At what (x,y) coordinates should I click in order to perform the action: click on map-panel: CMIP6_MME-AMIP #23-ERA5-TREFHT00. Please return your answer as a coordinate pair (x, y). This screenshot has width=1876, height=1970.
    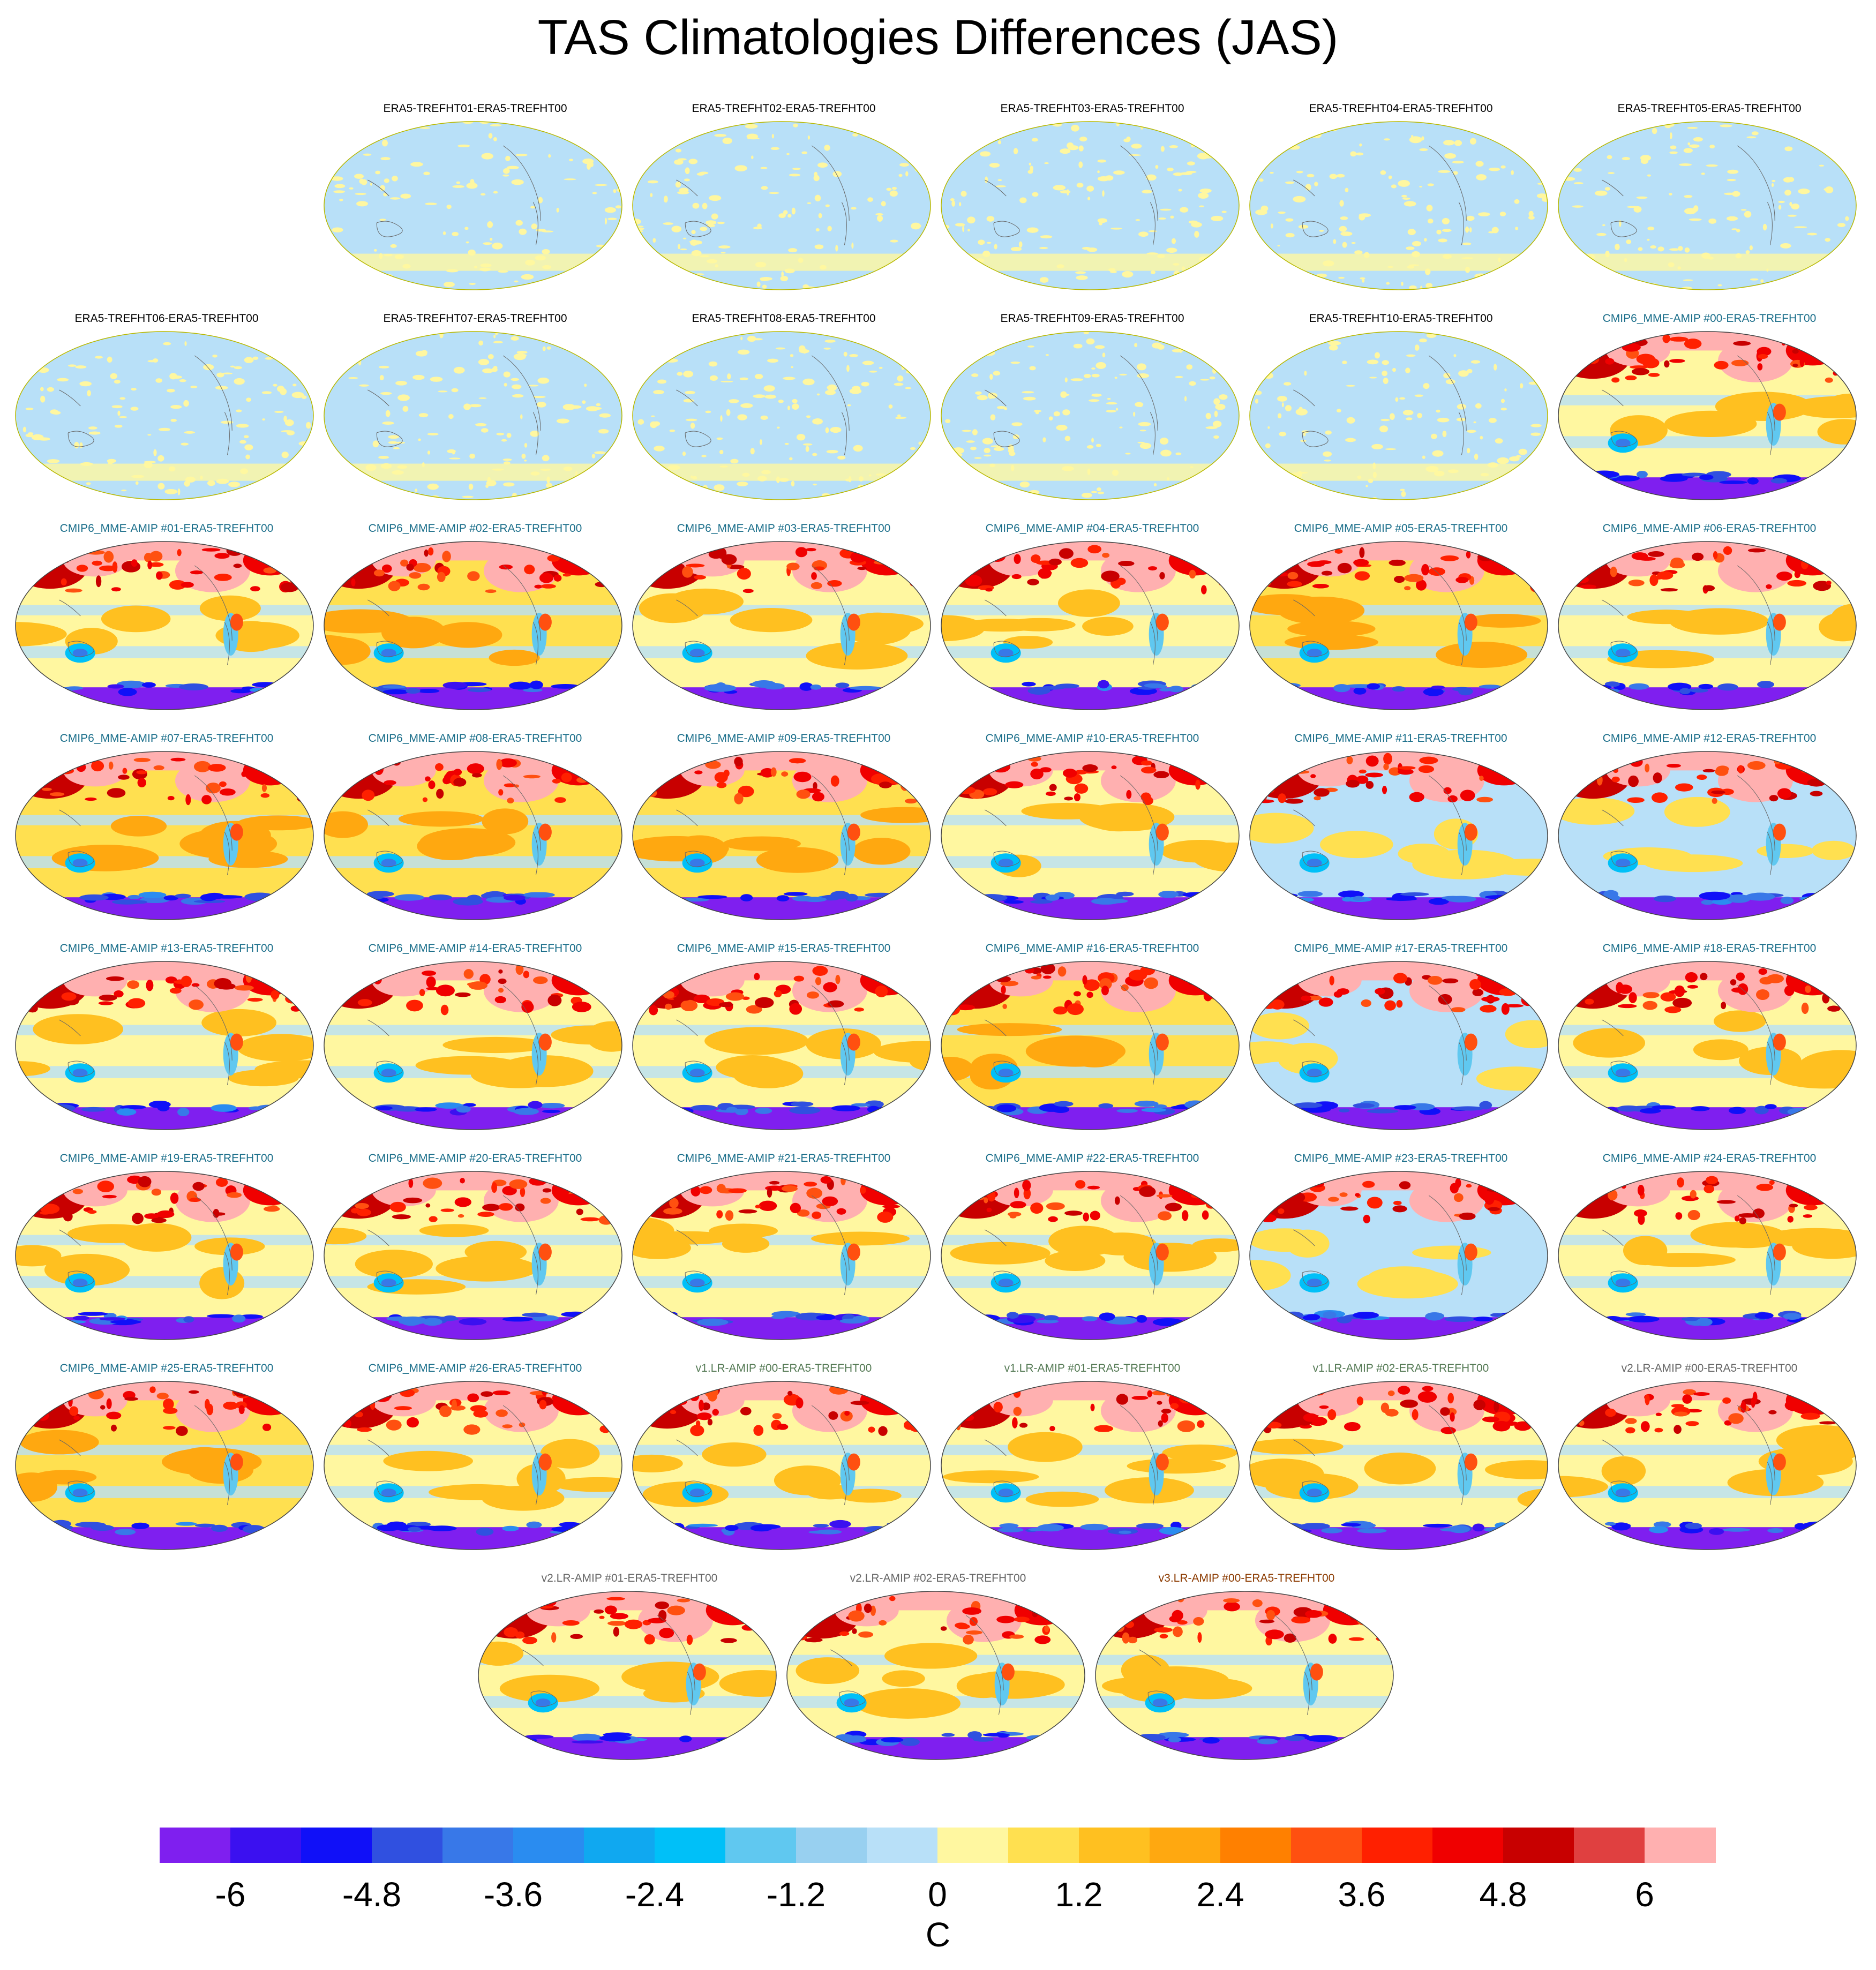
    Looking at the image, I should click on (1401, 1251).